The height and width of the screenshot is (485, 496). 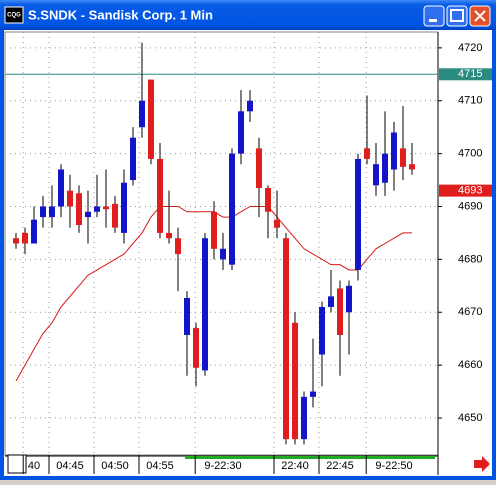 I want to click on maximize-glyph, so click(x=457, y=15).